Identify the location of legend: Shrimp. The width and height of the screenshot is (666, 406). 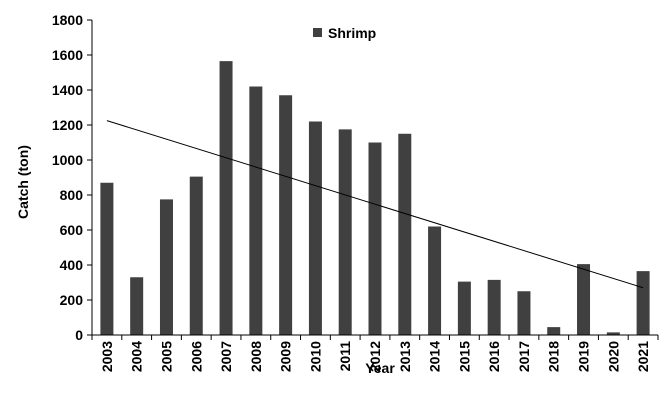
(344, 33).